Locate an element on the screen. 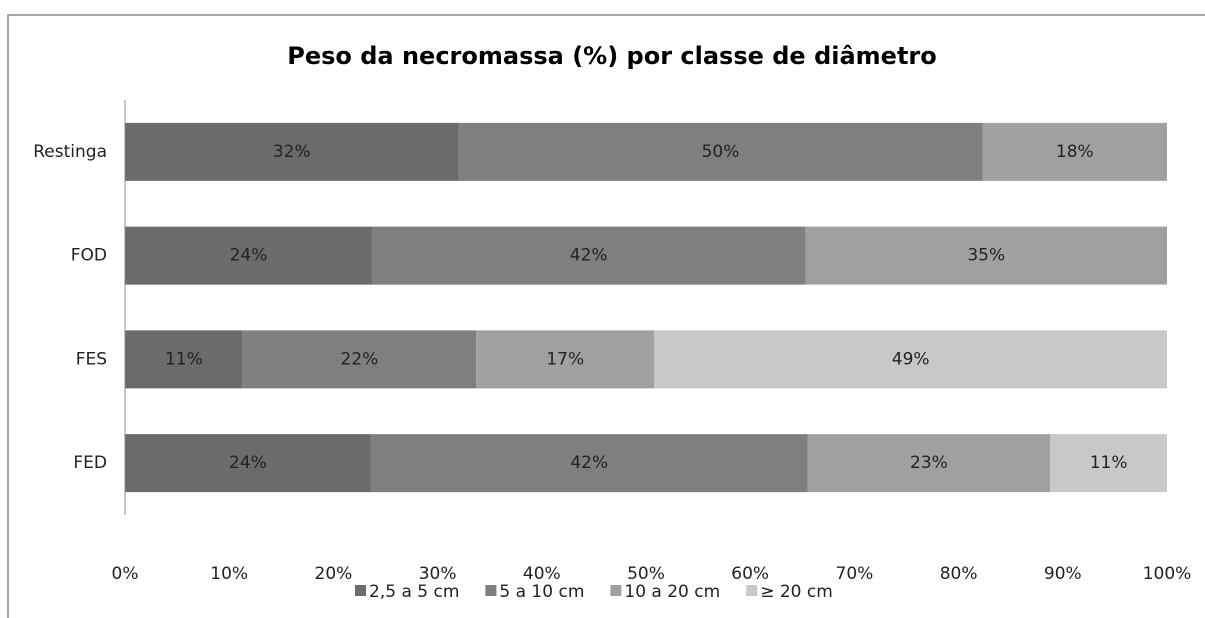  y-tick-label: FES is located at coordinates (91, 359).